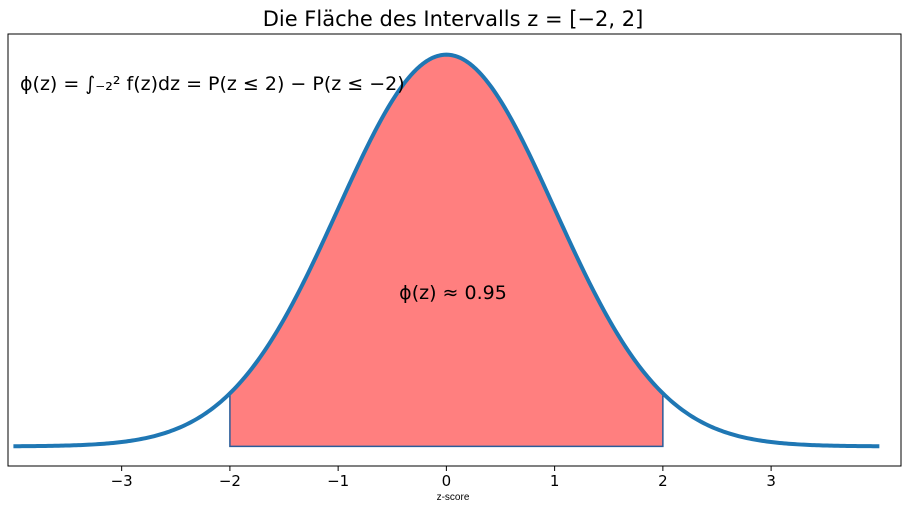 This screenshot has width=907, height=509. I want to click on x-axis-label: z-score, so click(453, 497).